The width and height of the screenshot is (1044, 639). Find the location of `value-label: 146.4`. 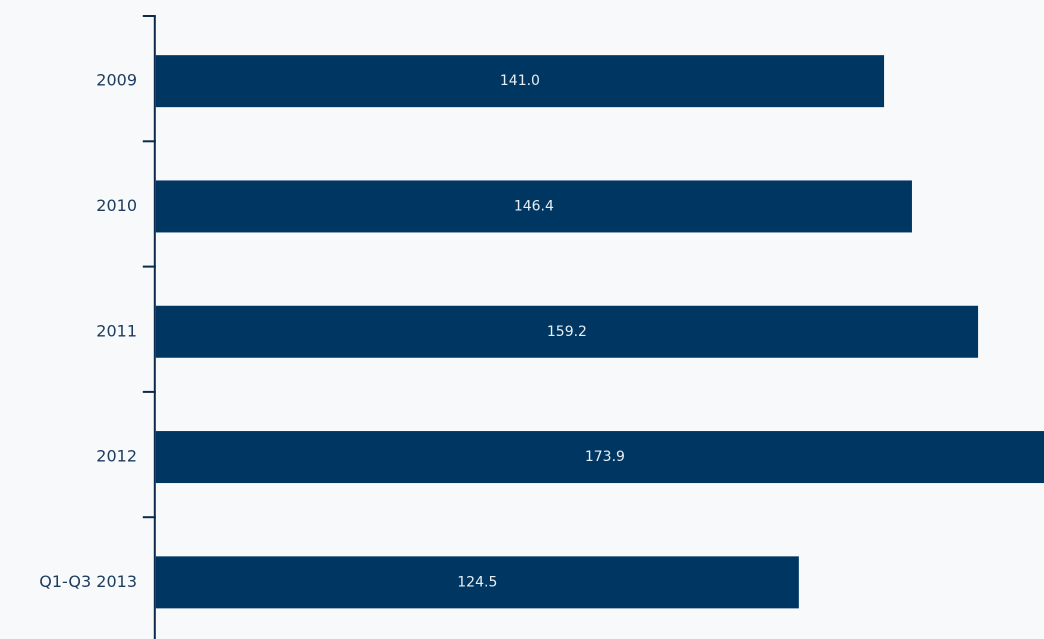

value-label: 146.4 is located at coordinates (534, 206).